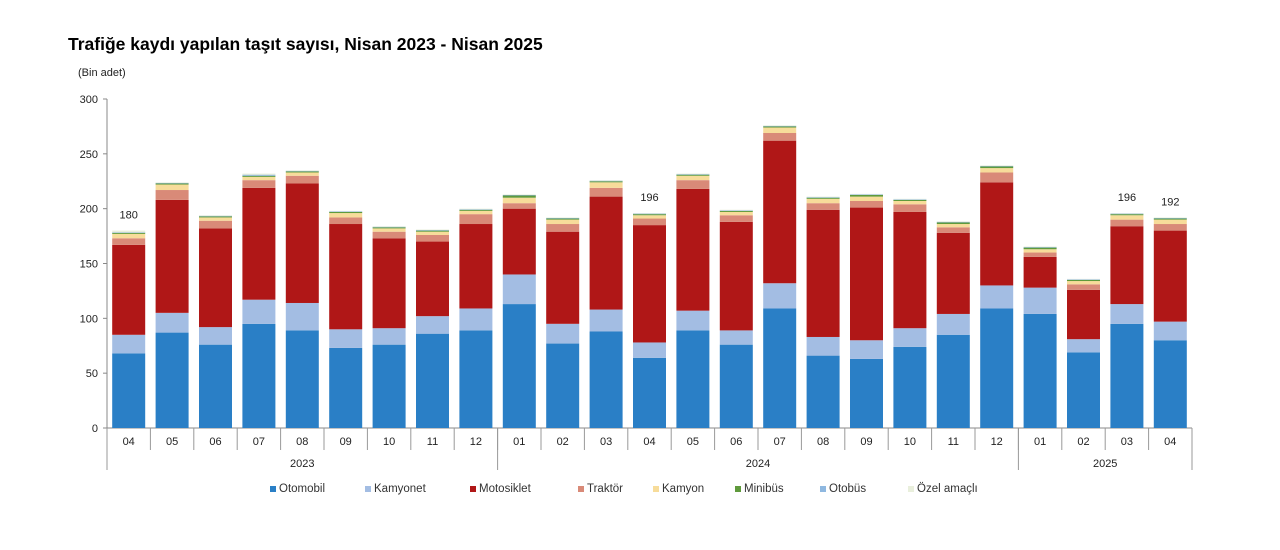  Describe the element at coordinates (432, 442) in the screenshot. I see `x-tick-label: 11` at that location.